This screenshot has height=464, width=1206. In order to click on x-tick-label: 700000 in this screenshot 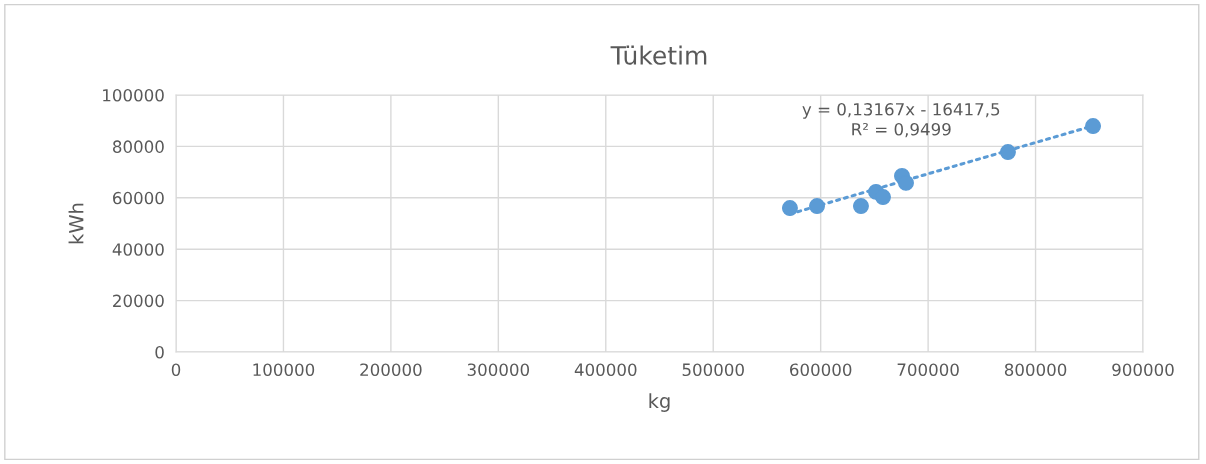, I will do `click(928, 370)`.